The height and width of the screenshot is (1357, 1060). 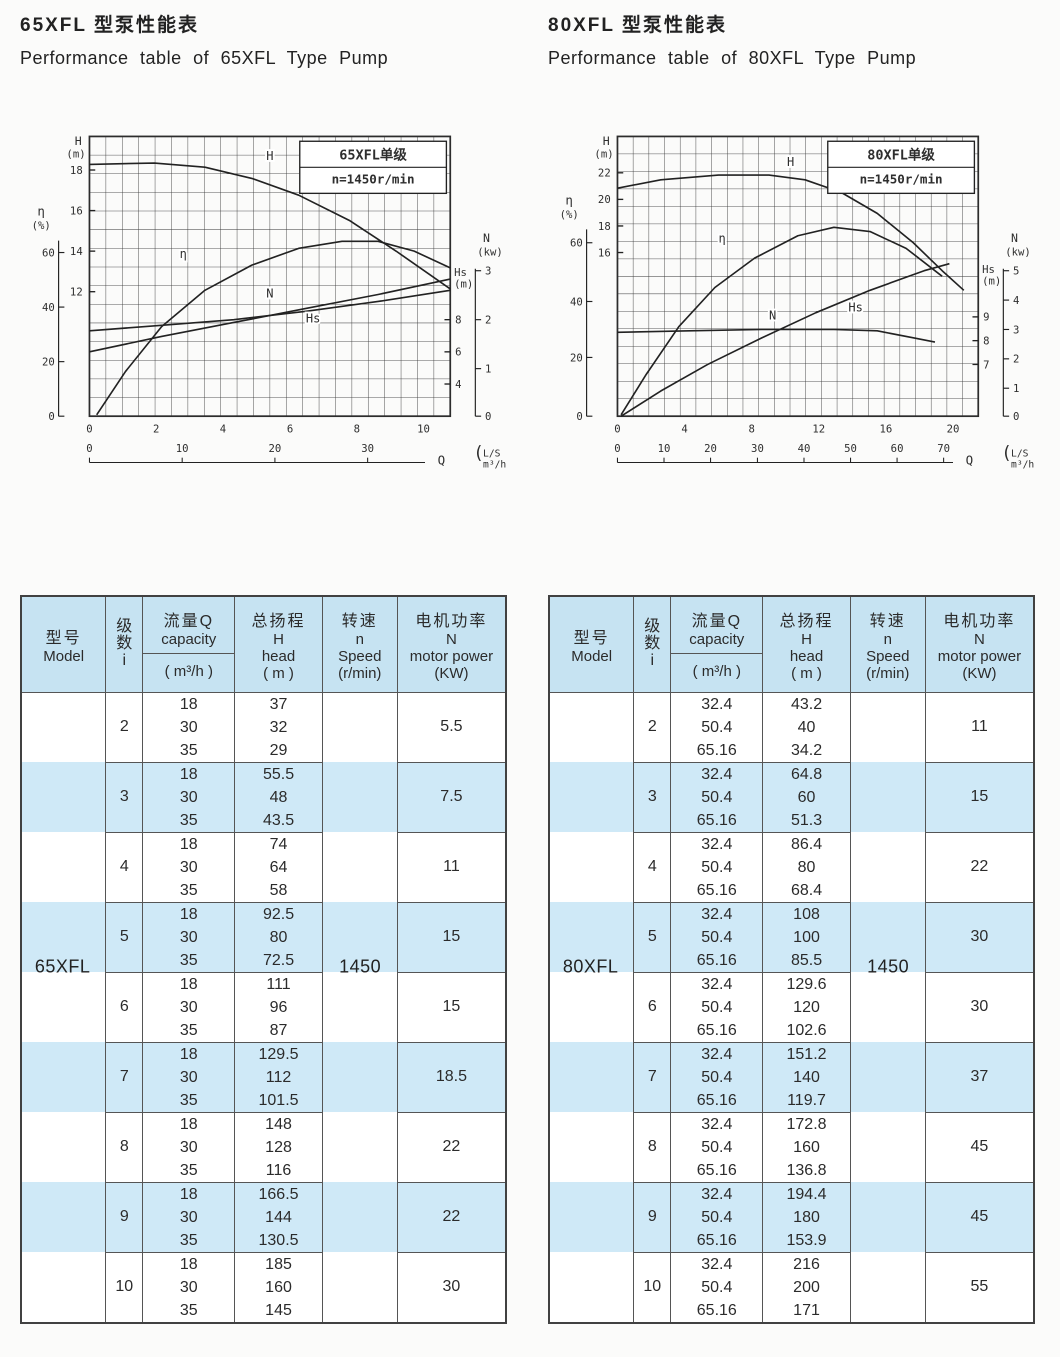 What do you see at coordinates (451, 937) in the screenshot?
I see `power-cell: 15` at bounding box center [451, 937].